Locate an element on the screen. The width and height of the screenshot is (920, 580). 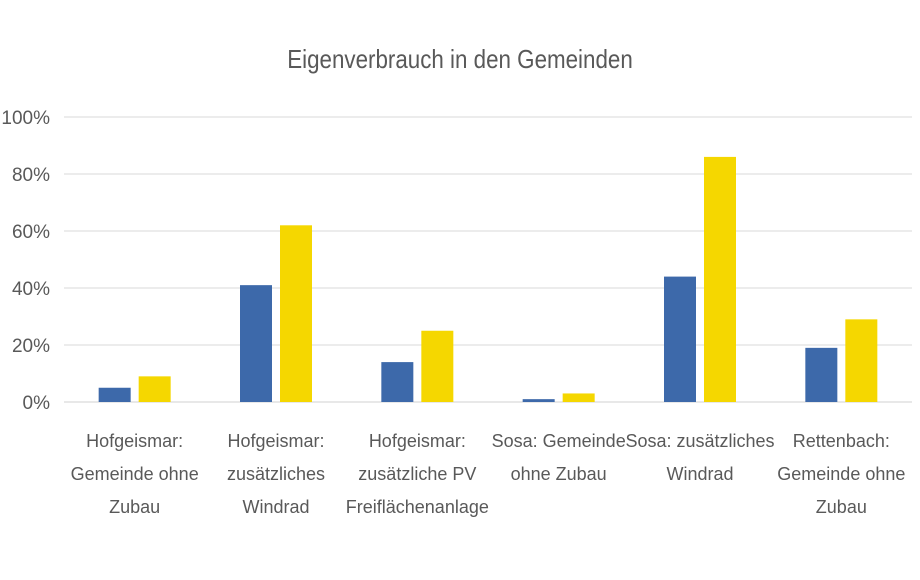
x-category-label: Rettenbach: is located at coordinates (841, 441).